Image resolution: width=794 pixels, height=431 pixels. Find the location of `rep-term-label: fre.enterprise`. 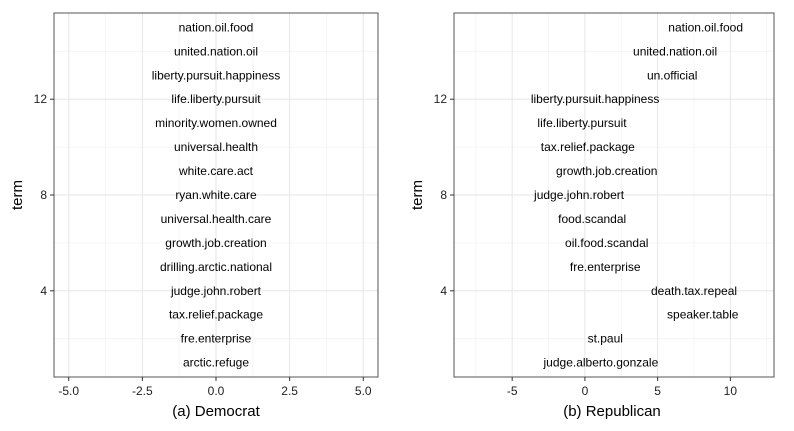

rep-term-label: fre.enterprise is located at coordinates (605, 267).